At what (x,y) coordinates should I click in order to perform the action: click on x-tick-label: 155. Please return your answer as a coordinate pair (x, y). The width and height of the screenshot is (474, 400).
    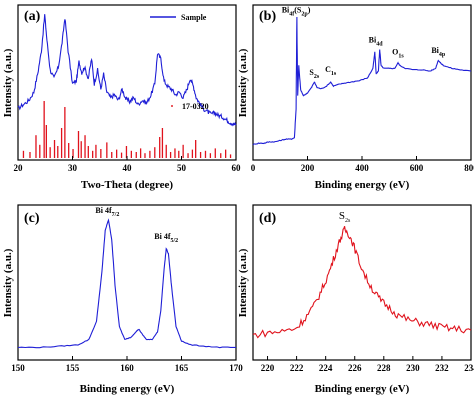
    Looking at the image, I should click on (73, 368).